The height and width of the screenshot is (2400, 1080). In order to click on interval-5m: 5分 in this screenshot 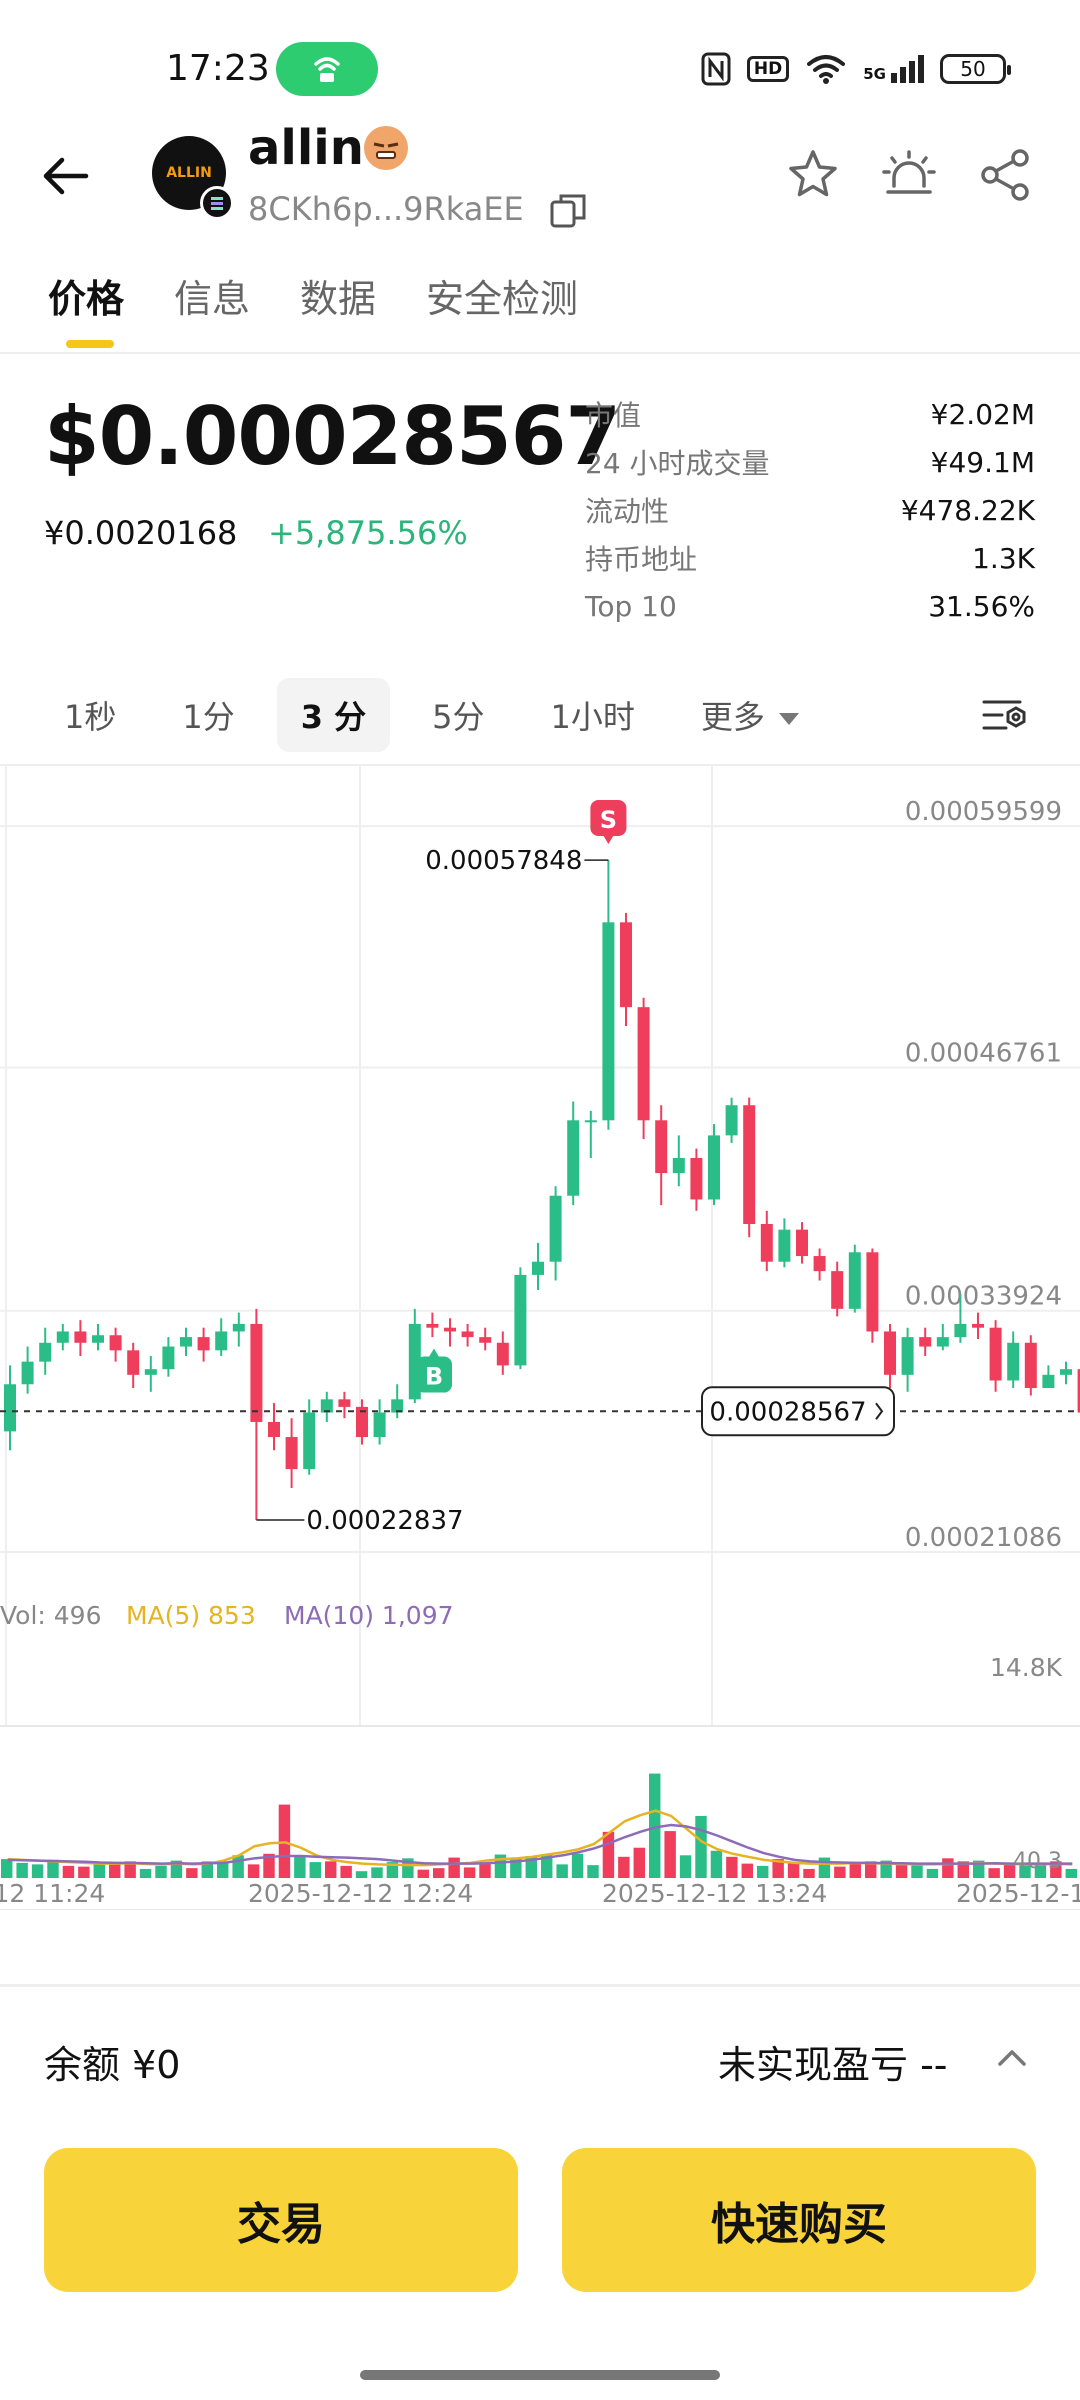, I will do `click(458, 717)`.